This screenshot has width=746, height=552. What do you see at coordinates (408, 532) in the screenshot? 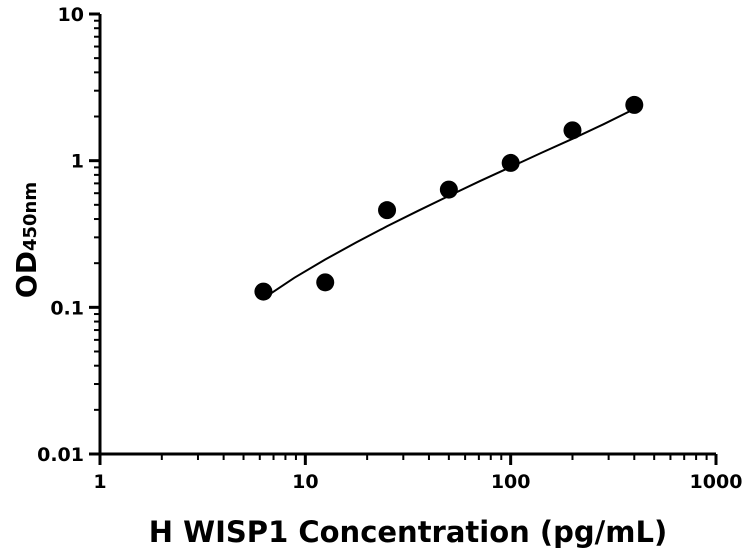
I see `x-axis-title: H WISP1 Concentration (pg/mL)` at bounding box center [408, 532].